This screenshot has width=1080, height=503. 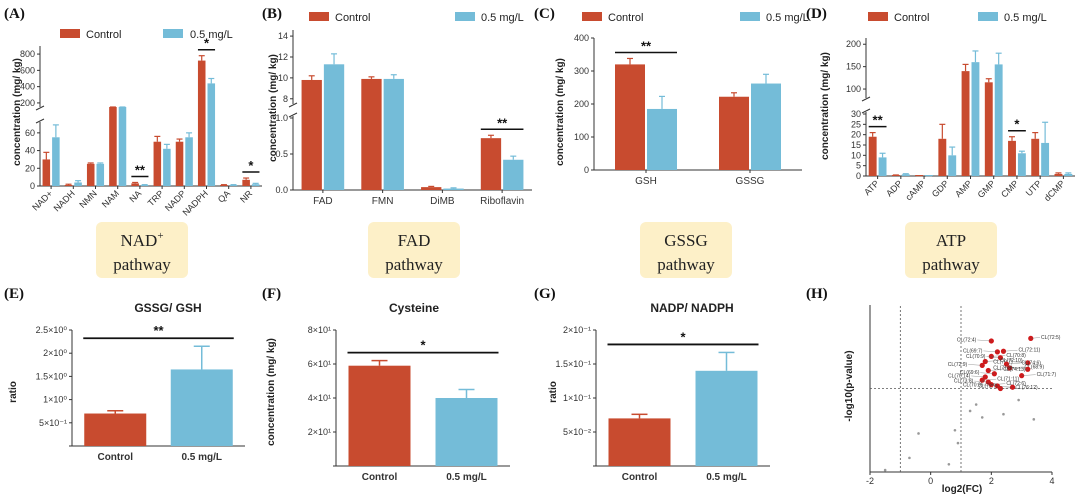 What do you see at coordinates (55, 400) in the screenshot?
I see `y-tick-label: 1×10⁰` at bounding box center [55, 400].